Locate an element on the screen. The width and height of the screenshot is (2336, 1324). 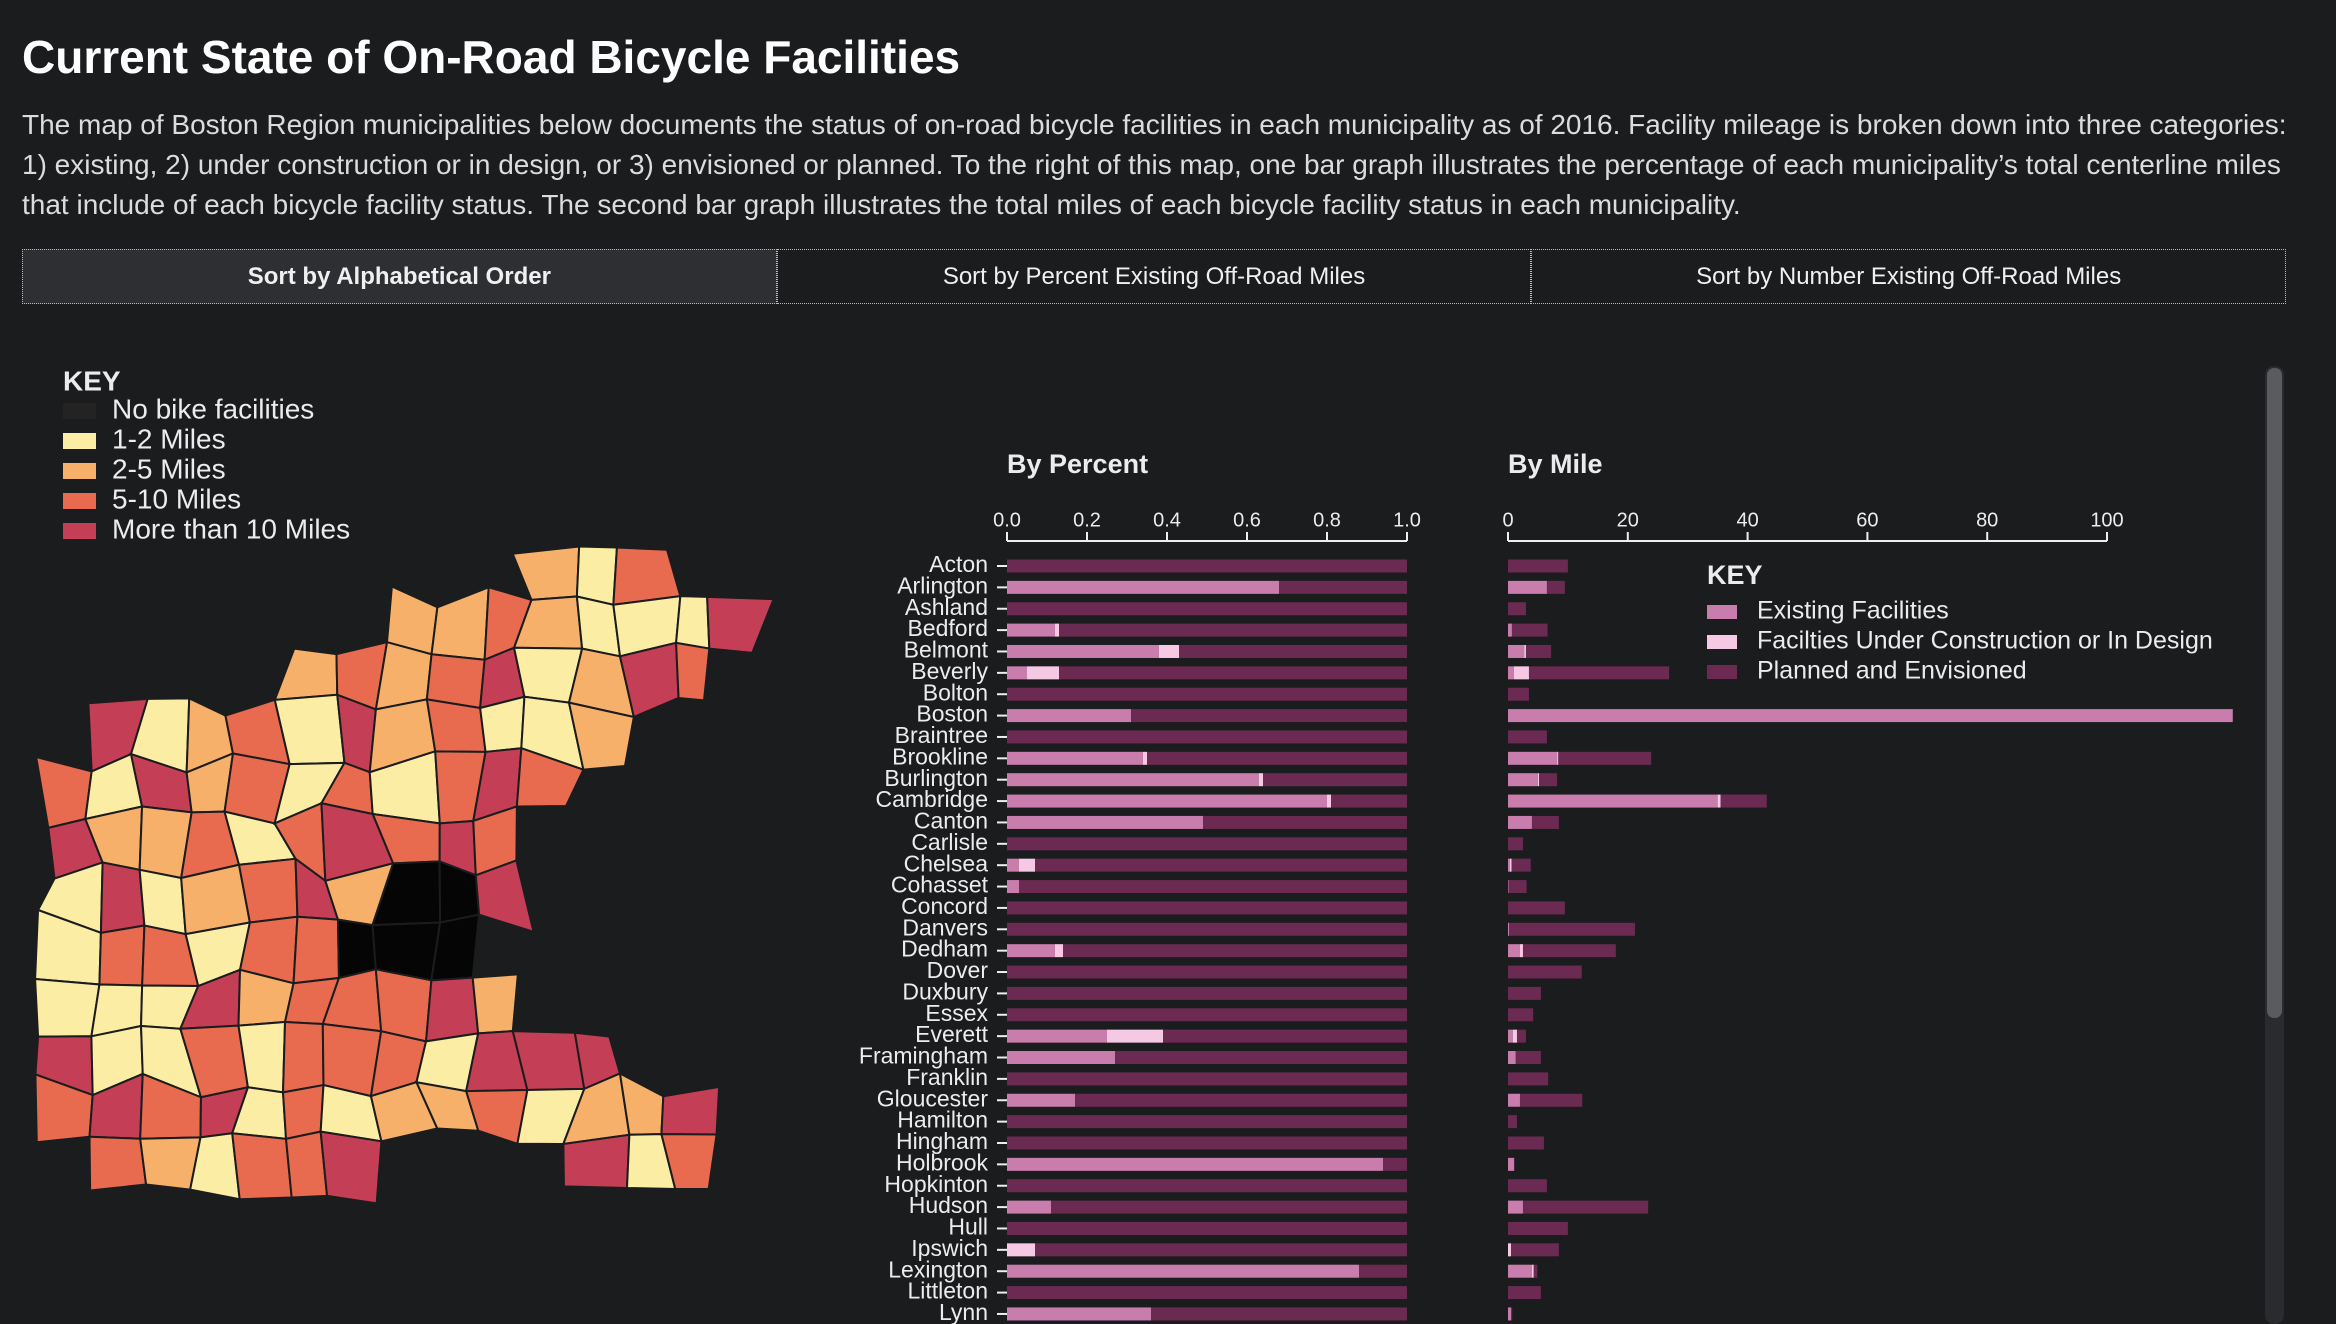
category-label: Littleton is located at coordinates (947, 1291).